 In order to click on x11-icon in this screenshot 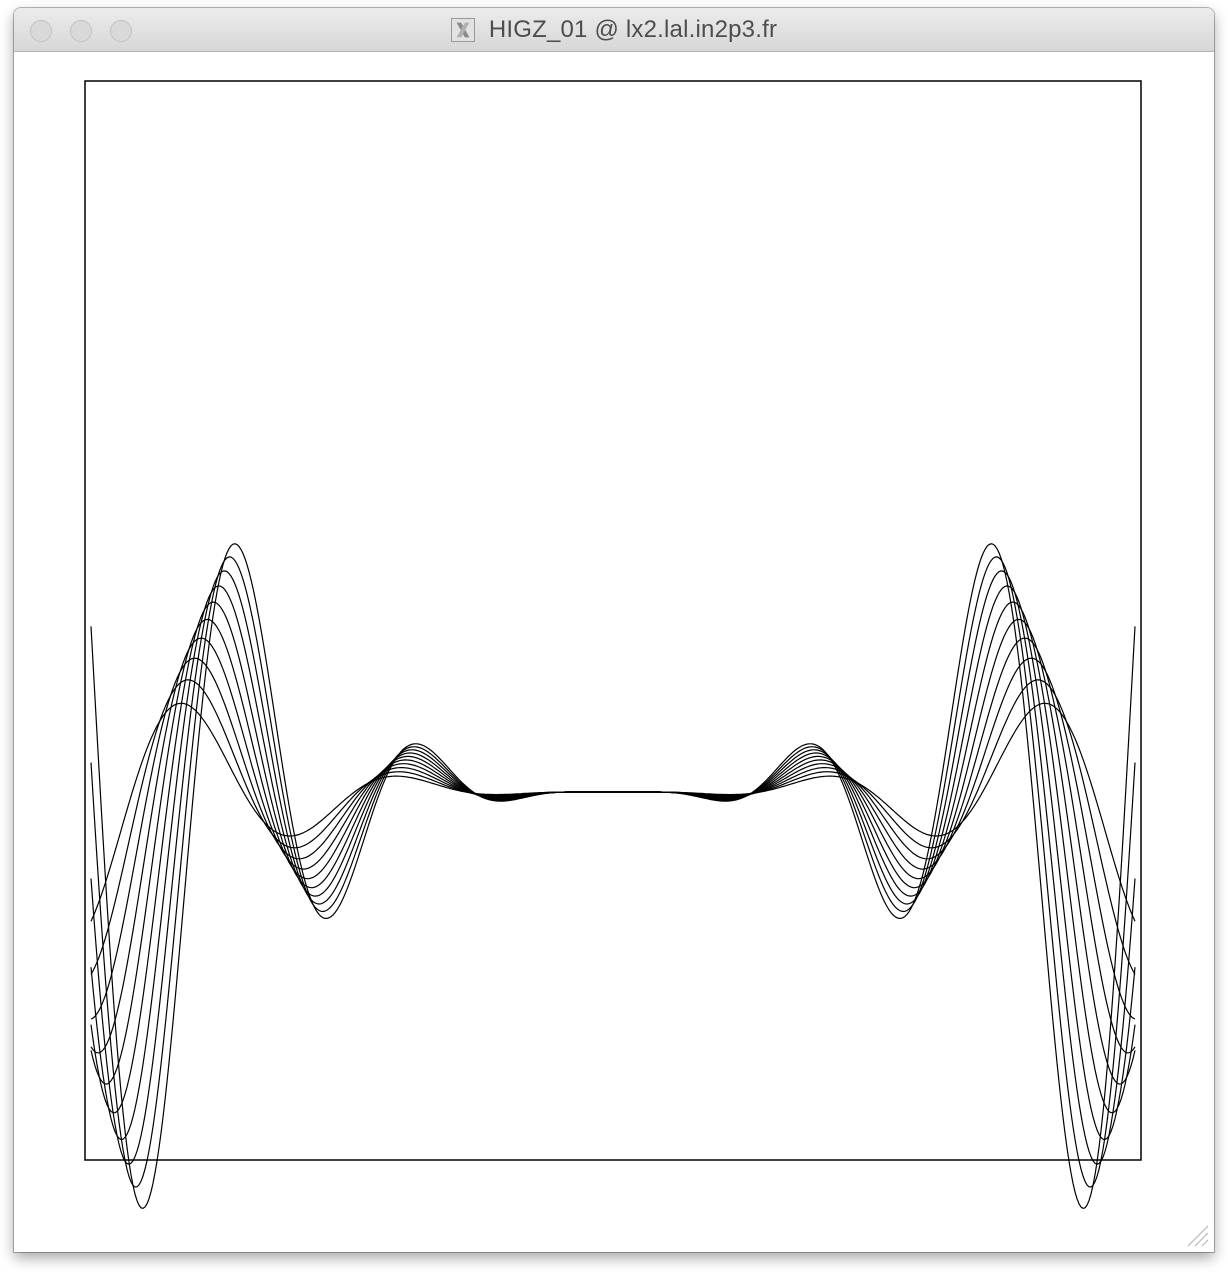, I will do `click(462, 30)`.